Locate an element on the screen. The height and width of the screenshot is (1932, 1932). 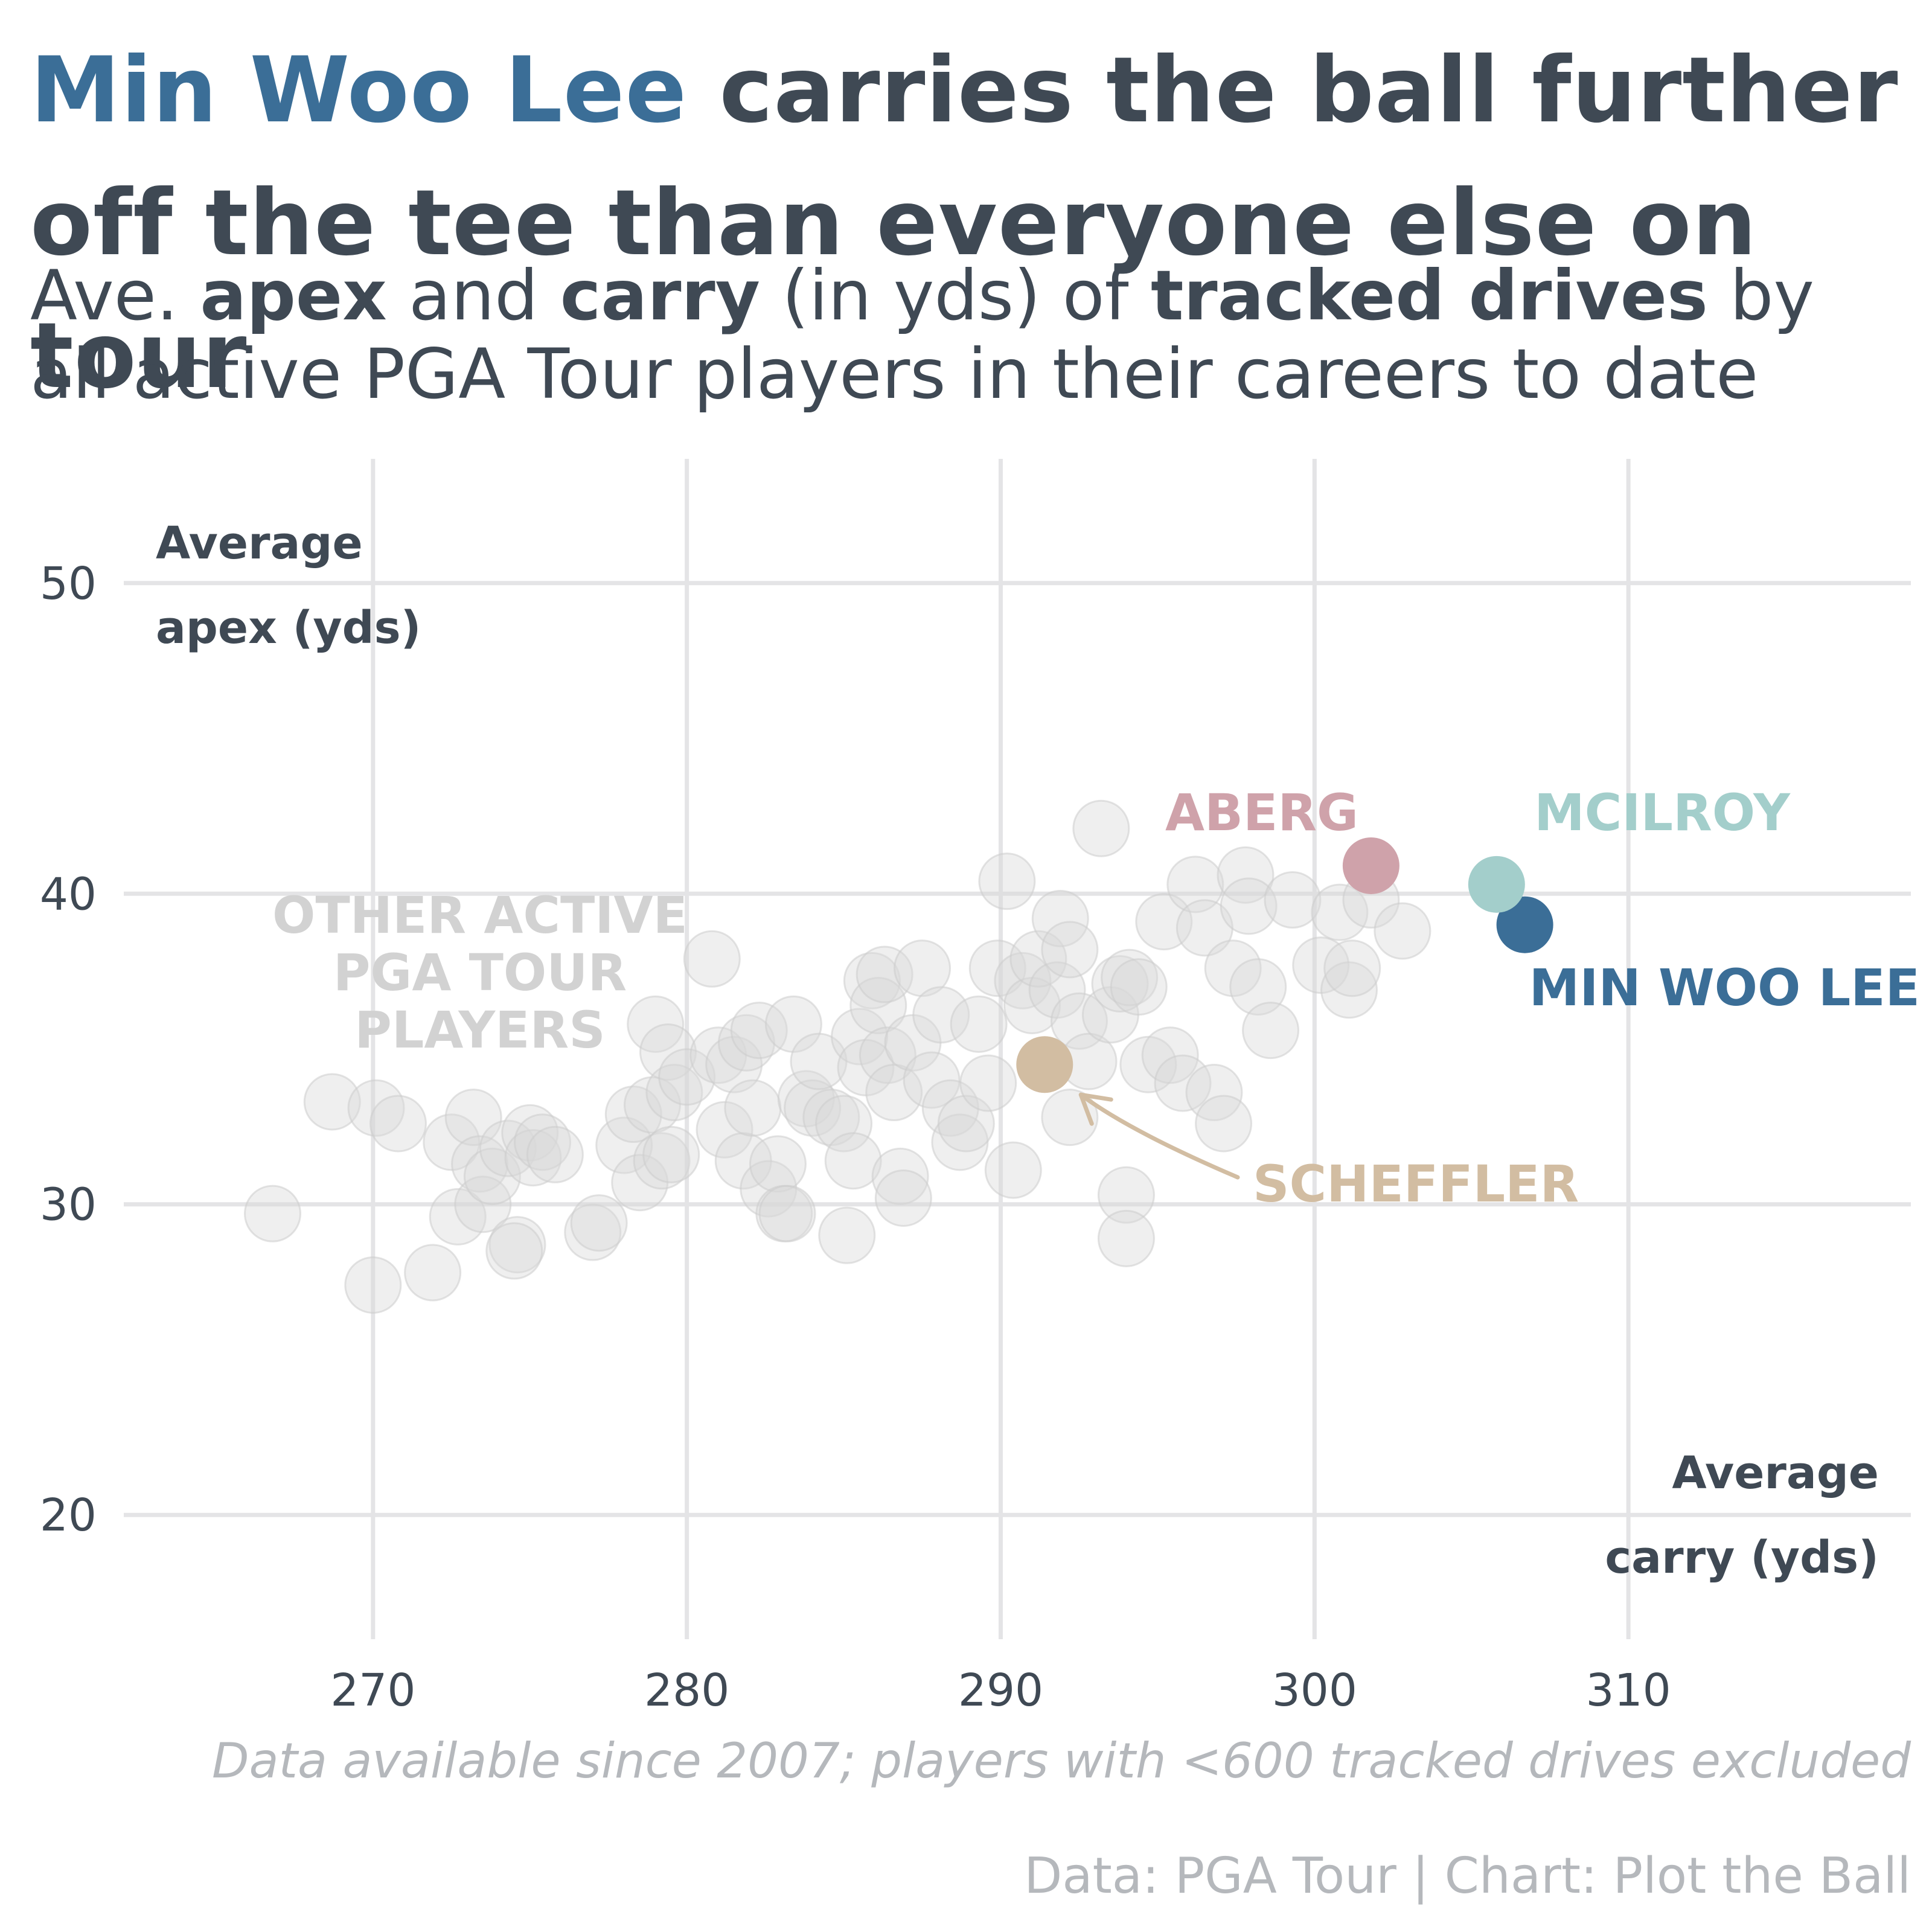
others-label: PGA TOUR is located at coordinates (480, 973).